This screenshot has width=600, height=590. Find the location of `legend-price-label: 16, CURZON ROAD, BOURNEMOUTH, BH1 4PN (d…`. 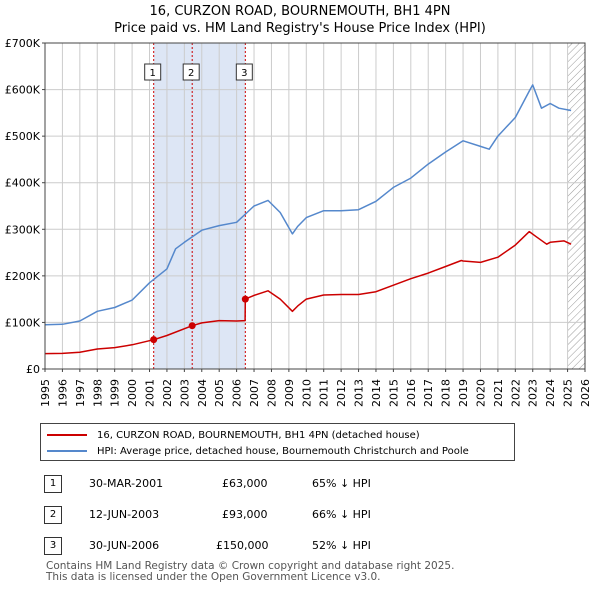

legend-price-label: 16, CURZON ROAD, BOURNEMOUTH, BH1 4PN (d… is located at coordinates (258, 435).